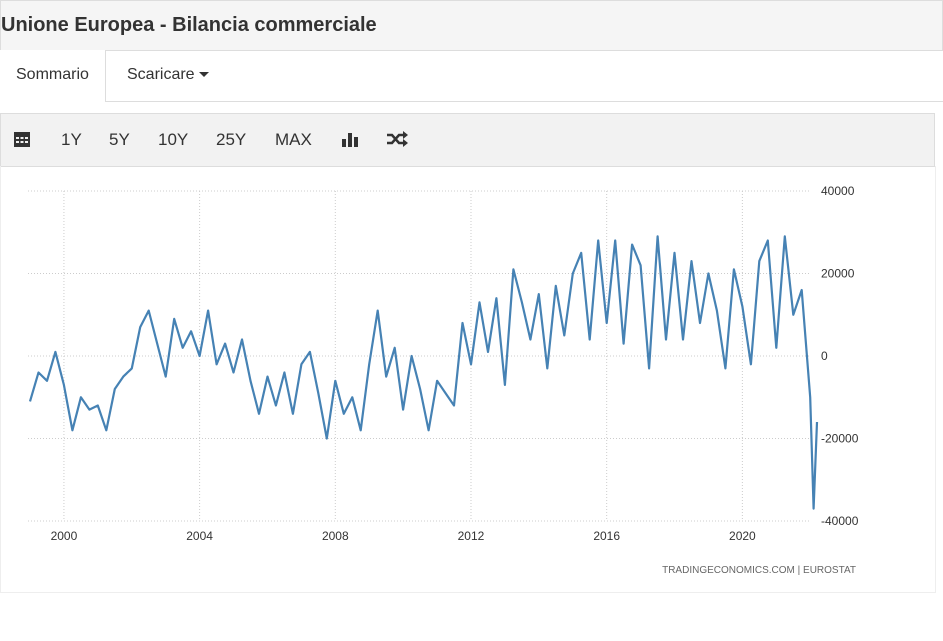 This screenshot has height=641, width=943. I want to click on page-title: Unione Europea - Bilancia commerciale, so click(189, 25).